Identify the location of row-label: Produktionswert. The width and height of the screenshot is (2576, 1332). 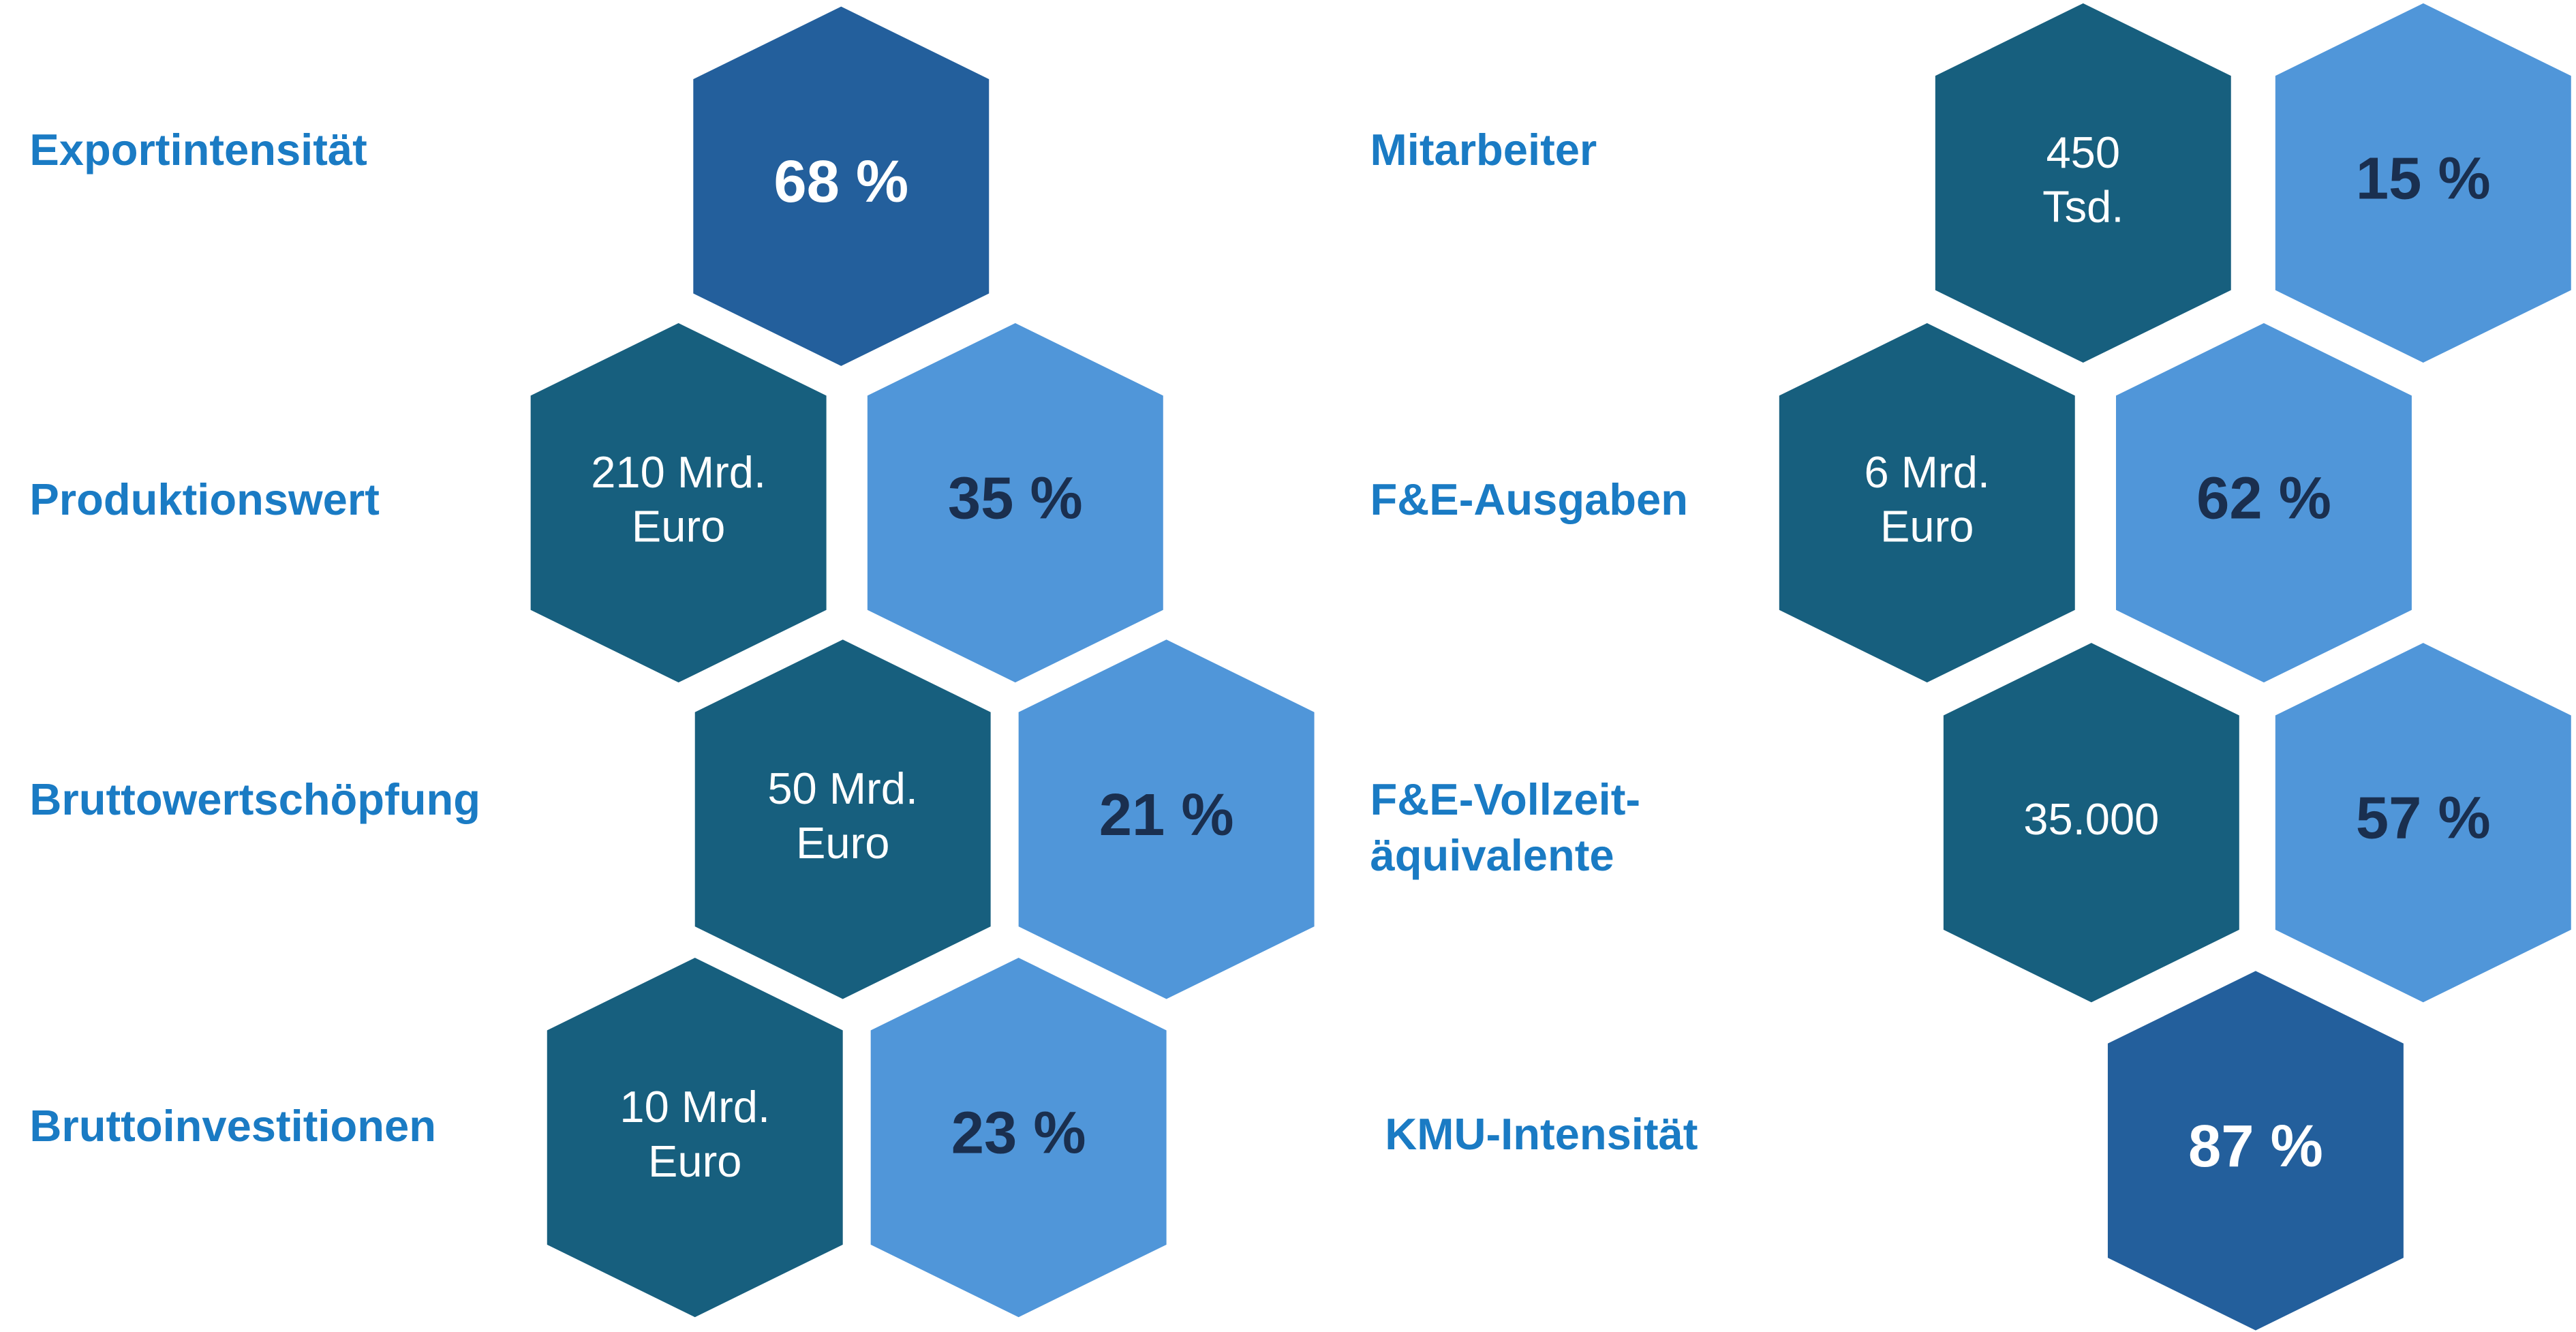
(204, 499).